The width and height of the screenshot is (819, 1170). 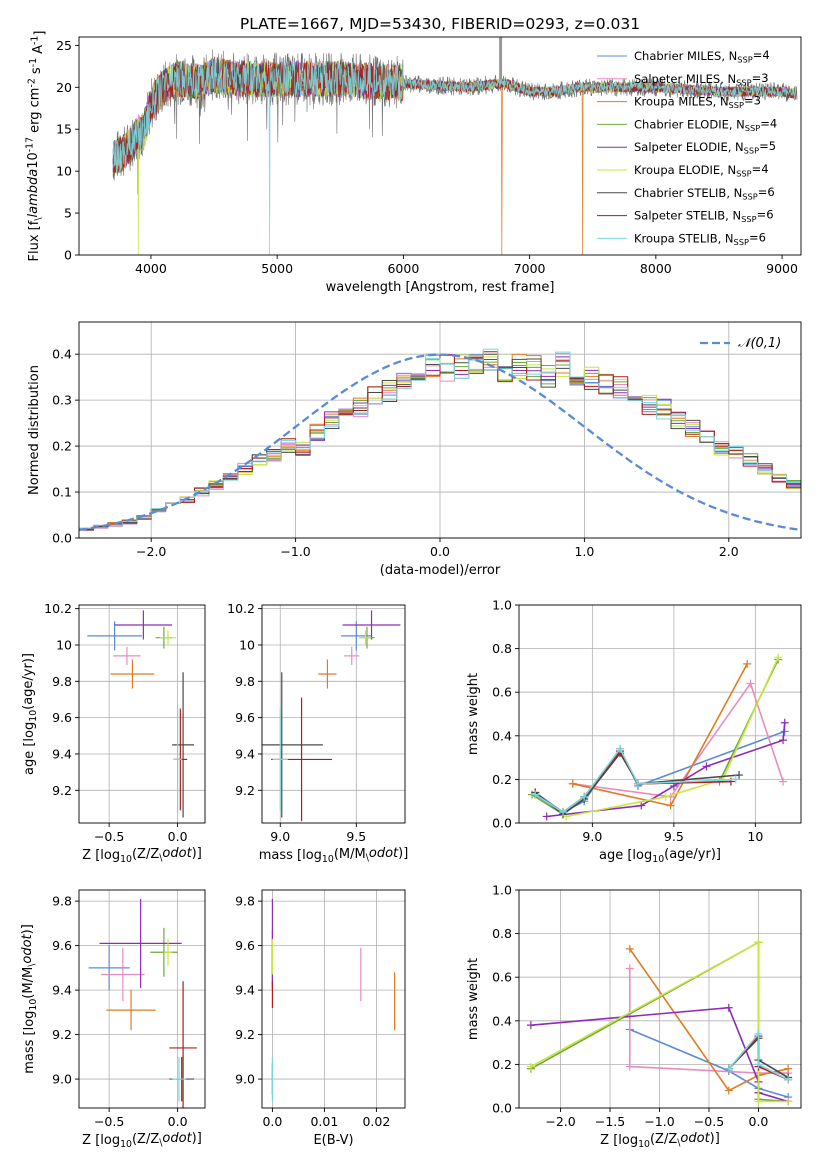 I want to click on y-tick-label: 0.8, so click(x=502, y=933).